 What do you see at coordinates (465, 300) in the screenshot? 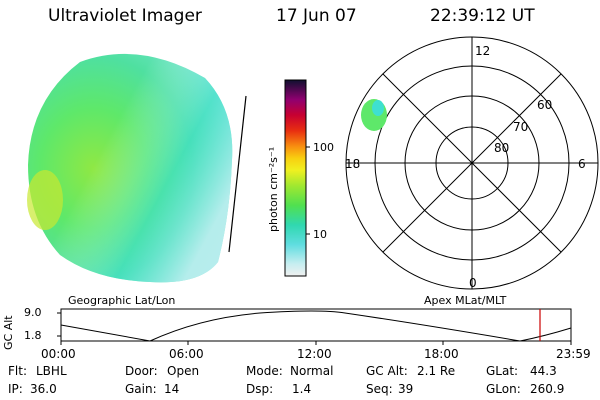
I see `apex-label: Apex MLat/MLT` at bounding box center [465, 300].